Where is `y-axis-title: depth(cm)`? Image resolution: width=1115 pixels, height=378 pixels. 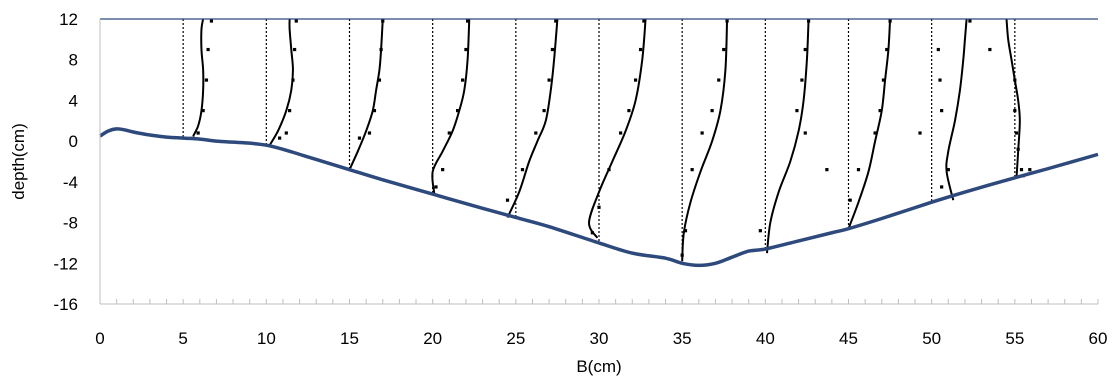
y-axis-title: depth(cm) is located at coordinates (18, 161).